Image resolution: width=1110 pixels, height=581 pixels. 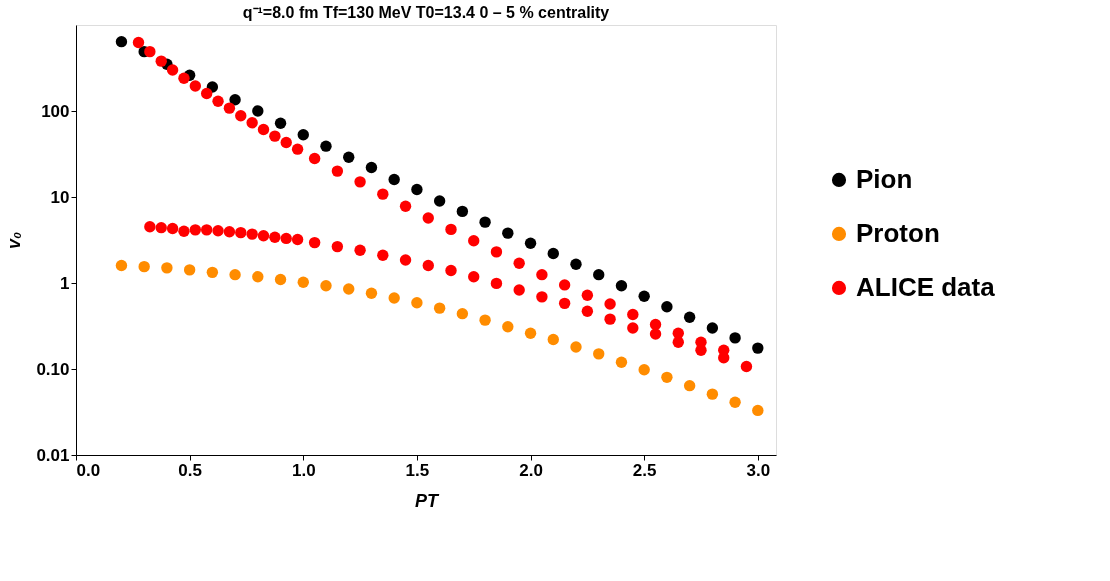 What do you see at coordinates (88, 470) in the screenshot?
I see `x-tick-label: 0.0` at bounding box center [88, 470].